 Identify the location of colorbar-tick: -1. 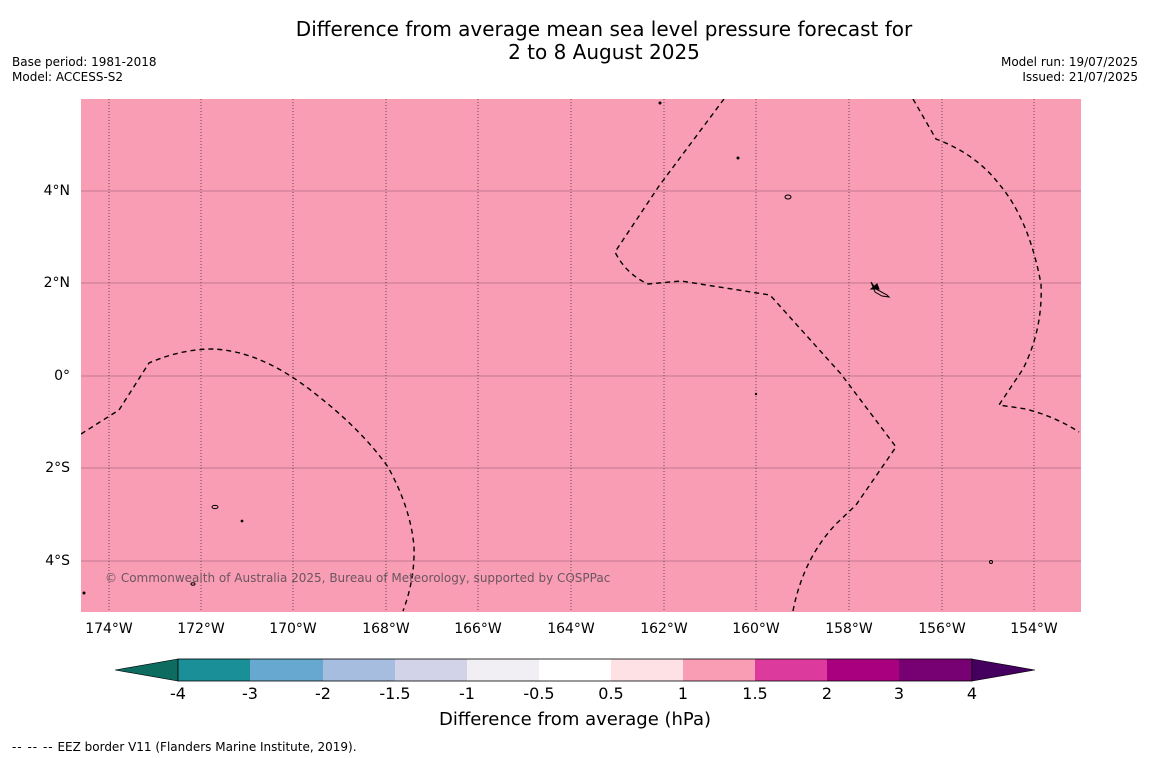
(467, 693).